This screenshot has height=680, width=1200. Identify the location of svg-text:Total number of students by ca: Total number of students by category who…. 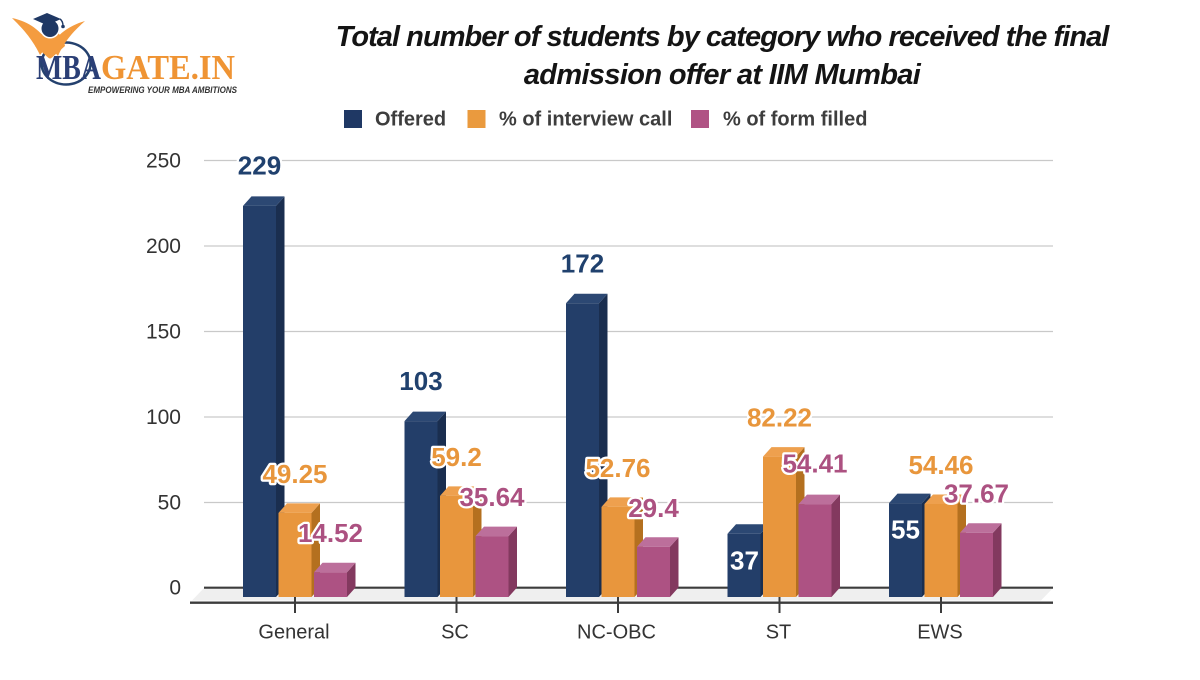
(723, 37).